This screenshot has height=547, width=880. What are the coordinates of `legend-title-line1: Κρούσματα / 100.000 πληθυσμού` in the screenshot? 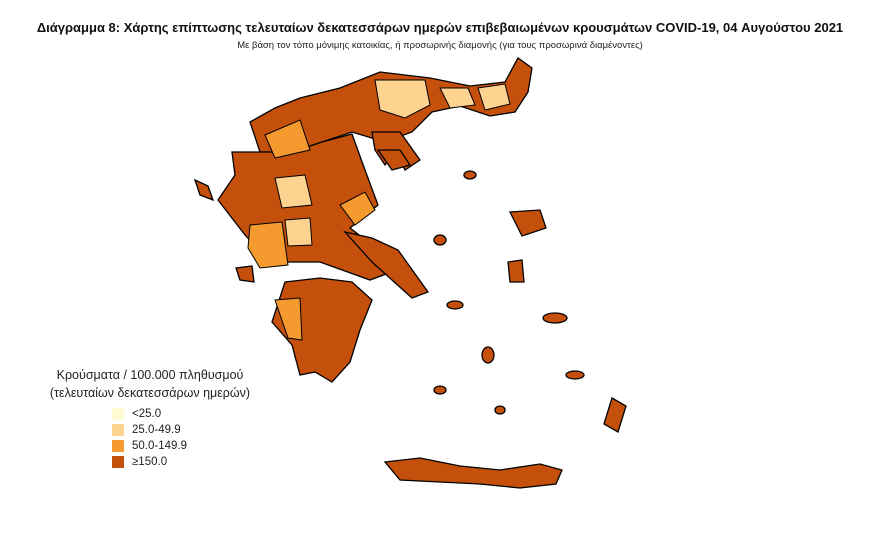 It's located at (150, 375).